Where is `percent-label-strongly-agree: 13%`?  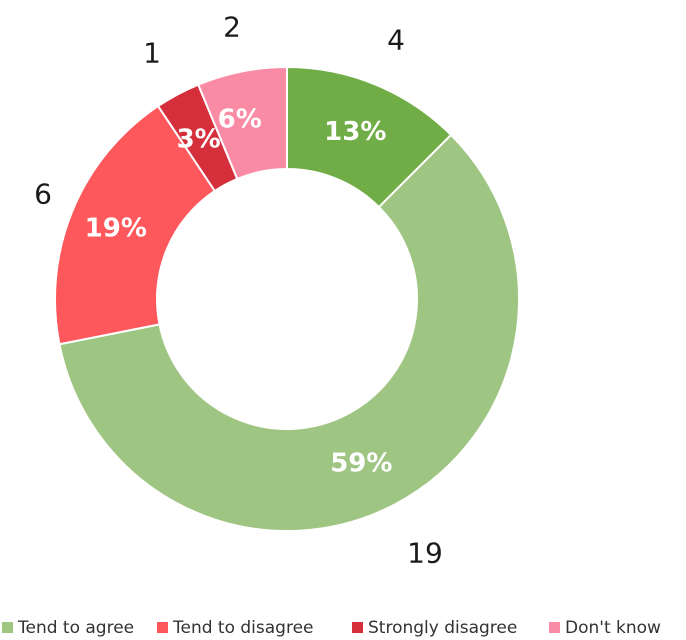
percent-label-strongly-agree: 13% is located at coordinates (355, 132).